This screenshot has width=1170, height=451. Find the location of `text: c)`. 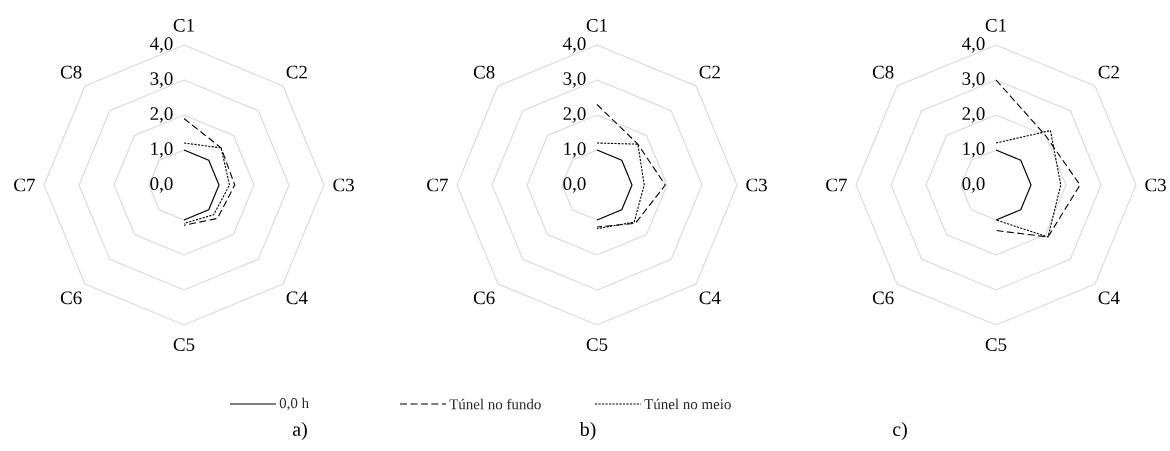

text: c) is located at coordinates (900, 431).